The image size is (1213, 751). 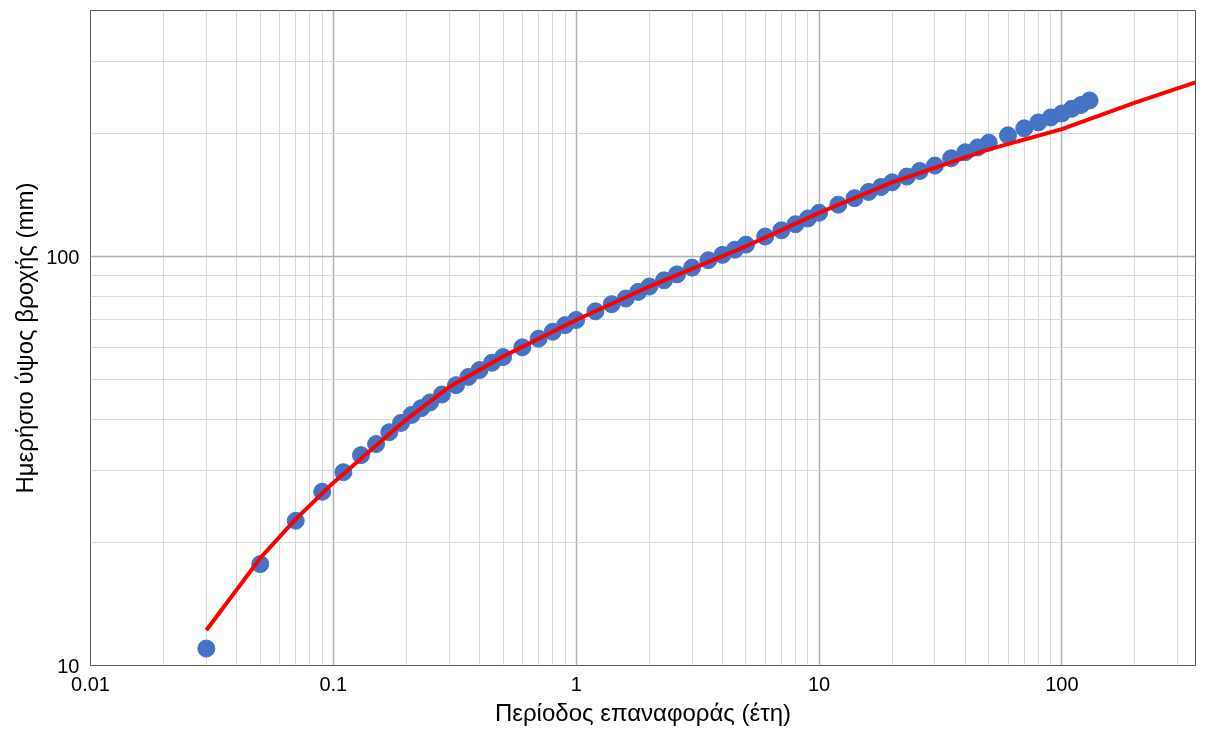 I want to click on x-tick-label: 0.1, so click(x=333, y=683).